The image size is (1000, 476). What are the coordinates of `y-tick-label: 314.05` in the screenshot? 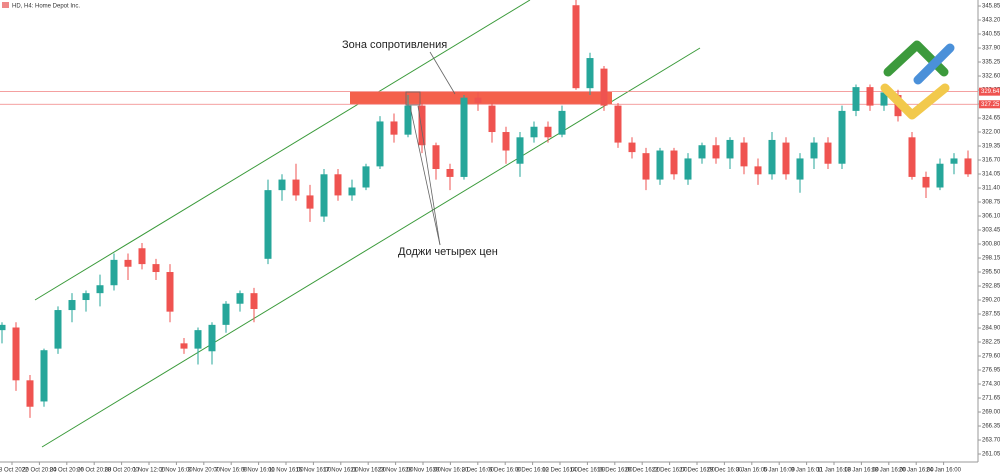 It's located at (991, 175).